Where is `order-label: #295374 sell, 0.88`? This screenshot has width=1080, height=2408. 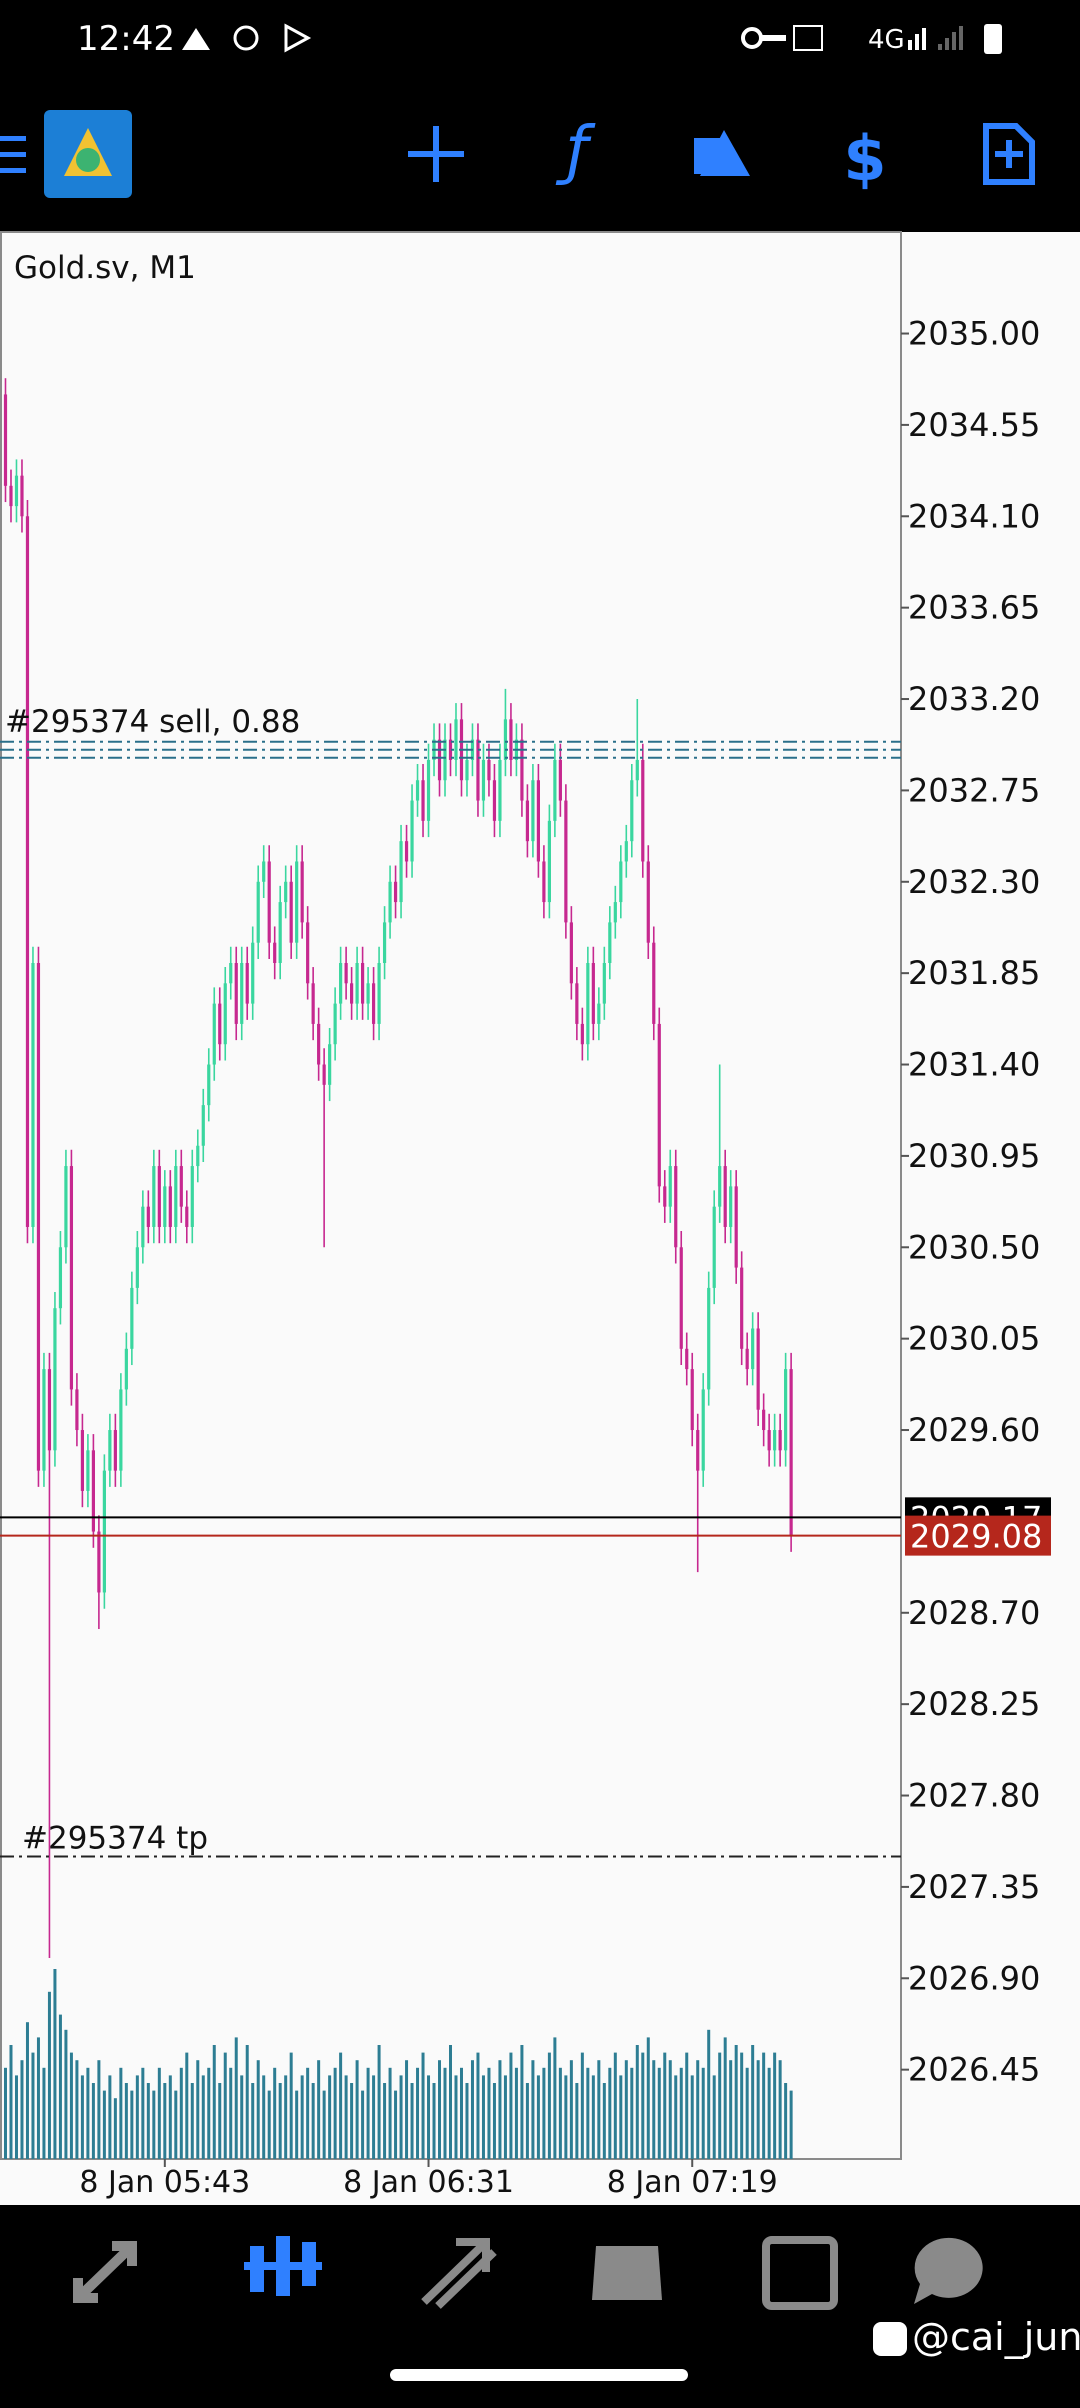 order-label: #295374 sell, 0.88 is located at coordinates (152, 722).